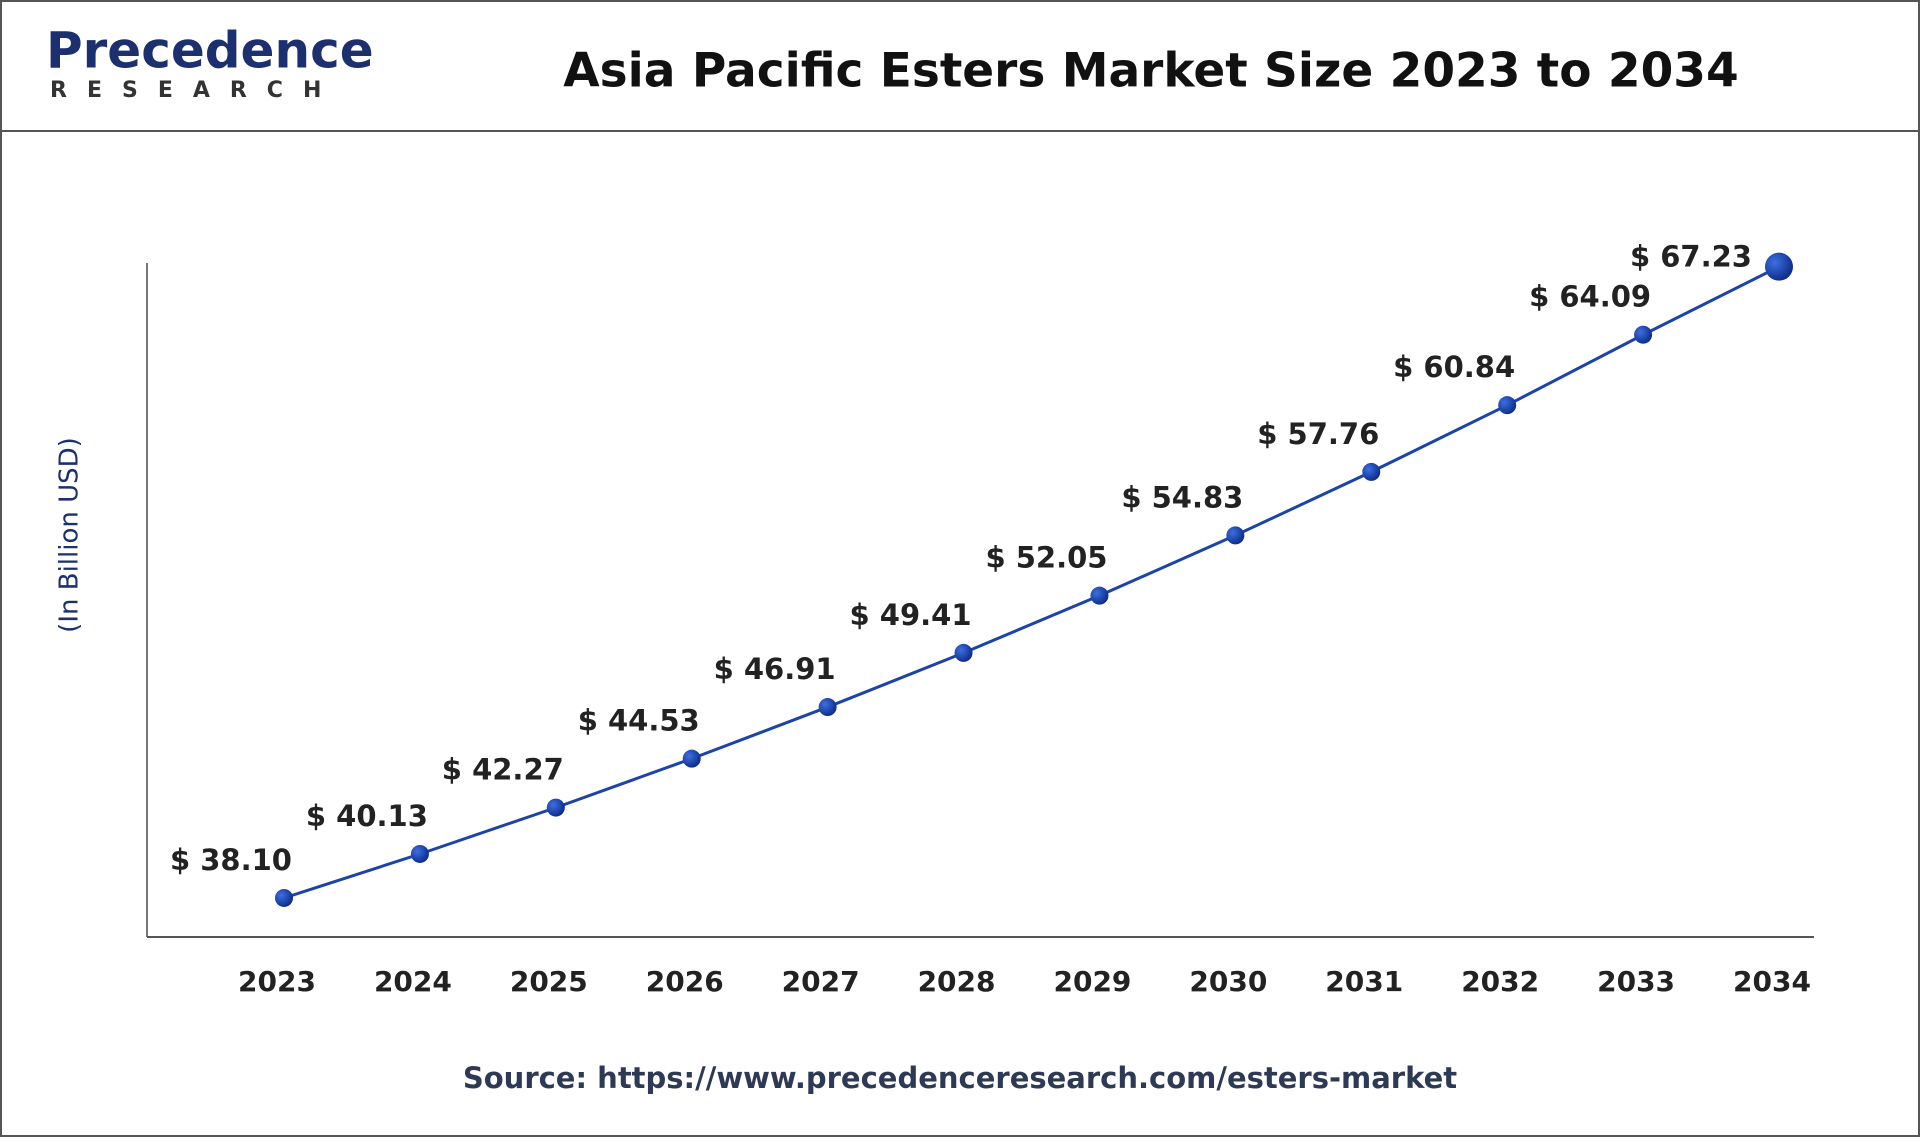 Image resolution: width=1920 pixels, height=1141 pixels. What do you see at coordinates (413, 981) in the screenshot?
I see `x-tick-label: 2024` at bounding box center [413, 981].